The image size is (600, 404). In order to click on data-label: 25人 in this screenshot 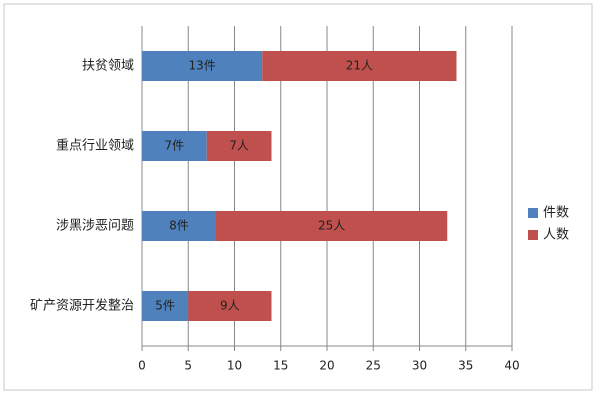, I will do `click(331, 226)`.